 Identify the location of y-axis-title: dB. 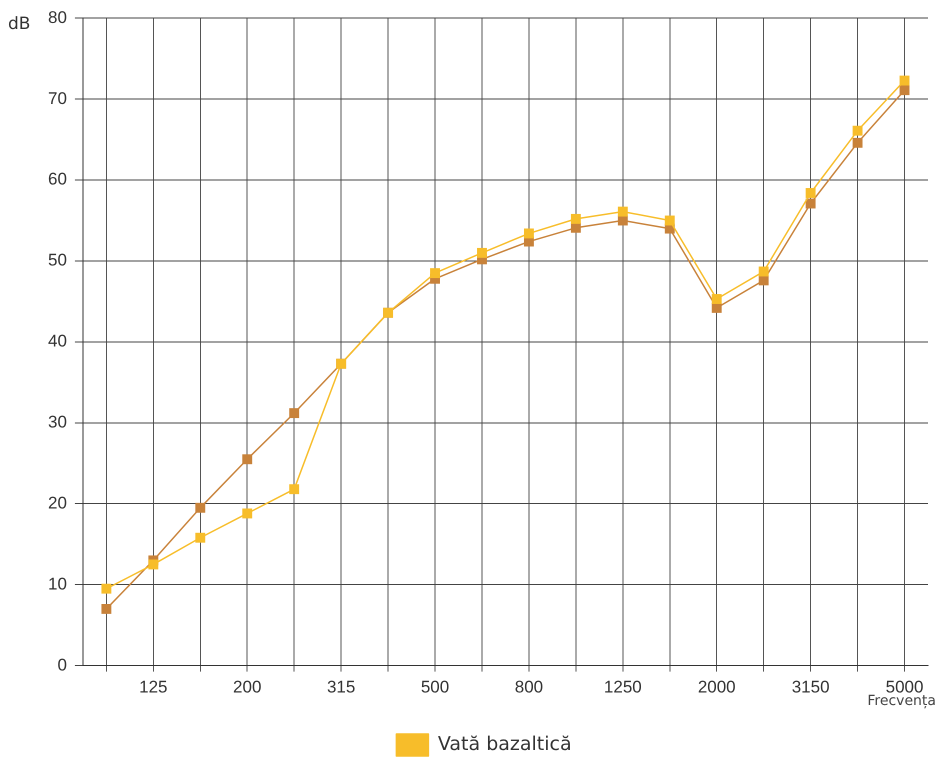
(19, 24).